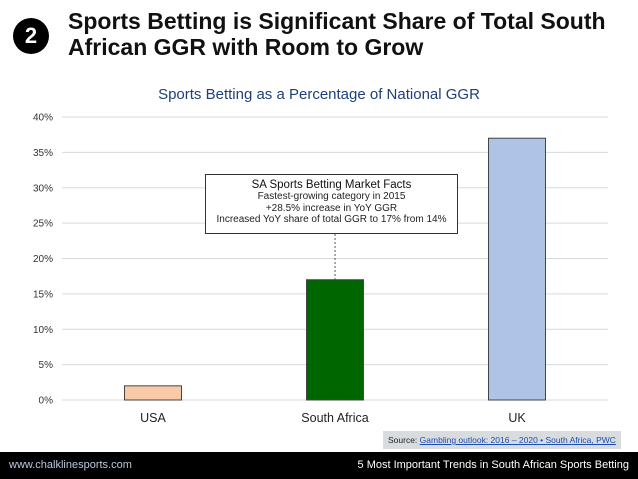 This screenshot has height=479, width=638. I want to click on x-category-label: USA, so click(153, 418).